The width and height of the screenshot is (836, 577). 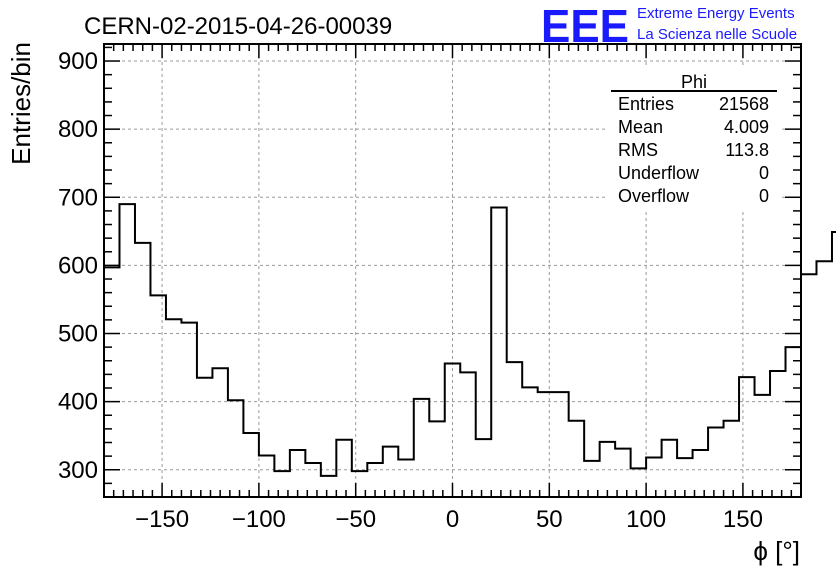 I want to click on x-tick-label: 0, so click(x=452, y=519).